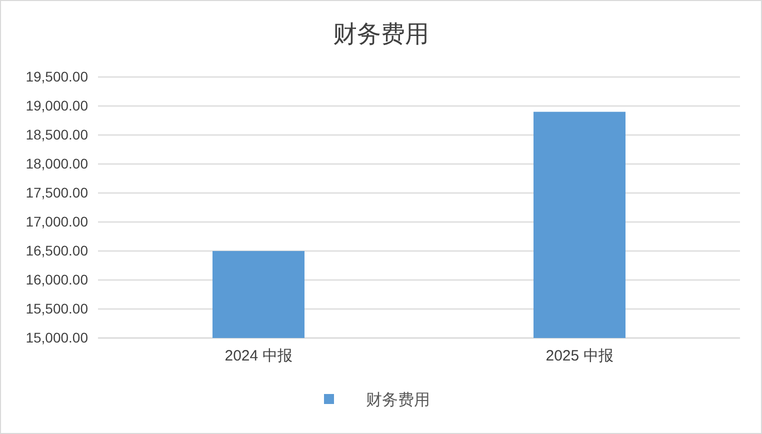 Image resolution: width=762 pixels, height=434 pixels. Describe the element at coordinates (258, 356) in the screenshot. I see `x-tick-label: 2024 中报` at that location.